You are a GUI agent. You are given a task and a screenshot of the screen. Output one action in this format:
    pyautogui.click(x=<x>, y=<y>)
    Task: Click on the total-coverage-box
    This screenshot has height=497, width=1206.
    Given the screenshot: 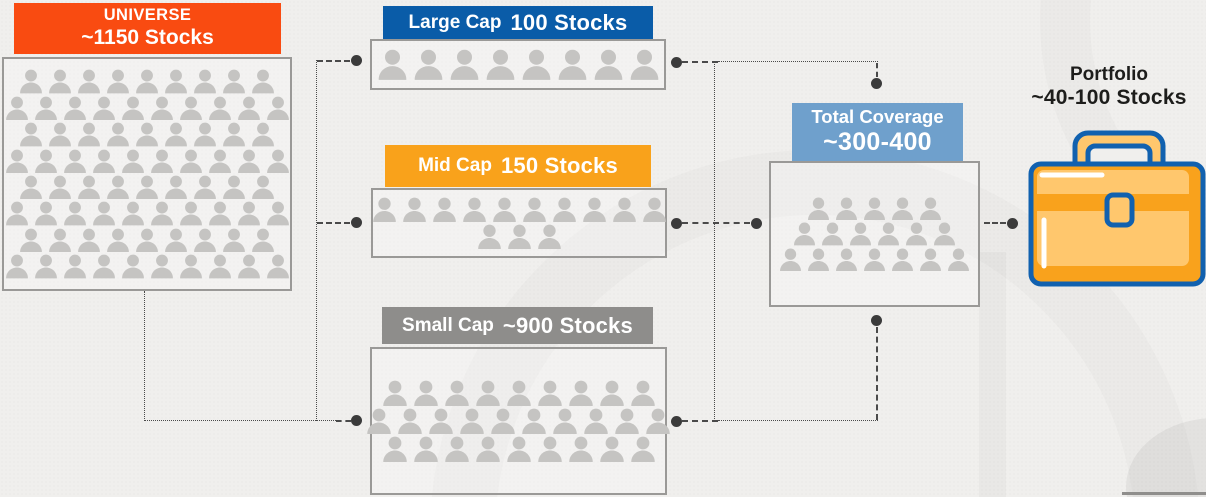 What is the action you would take?
    pyautogui.click(x=874, y=234)
    